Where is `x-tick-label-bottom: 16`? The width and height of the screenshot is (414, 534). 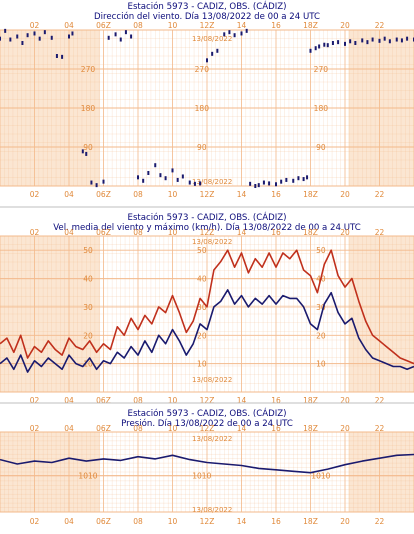 x-tick-label-bottom: 16 is located at coordinates (276, 400).